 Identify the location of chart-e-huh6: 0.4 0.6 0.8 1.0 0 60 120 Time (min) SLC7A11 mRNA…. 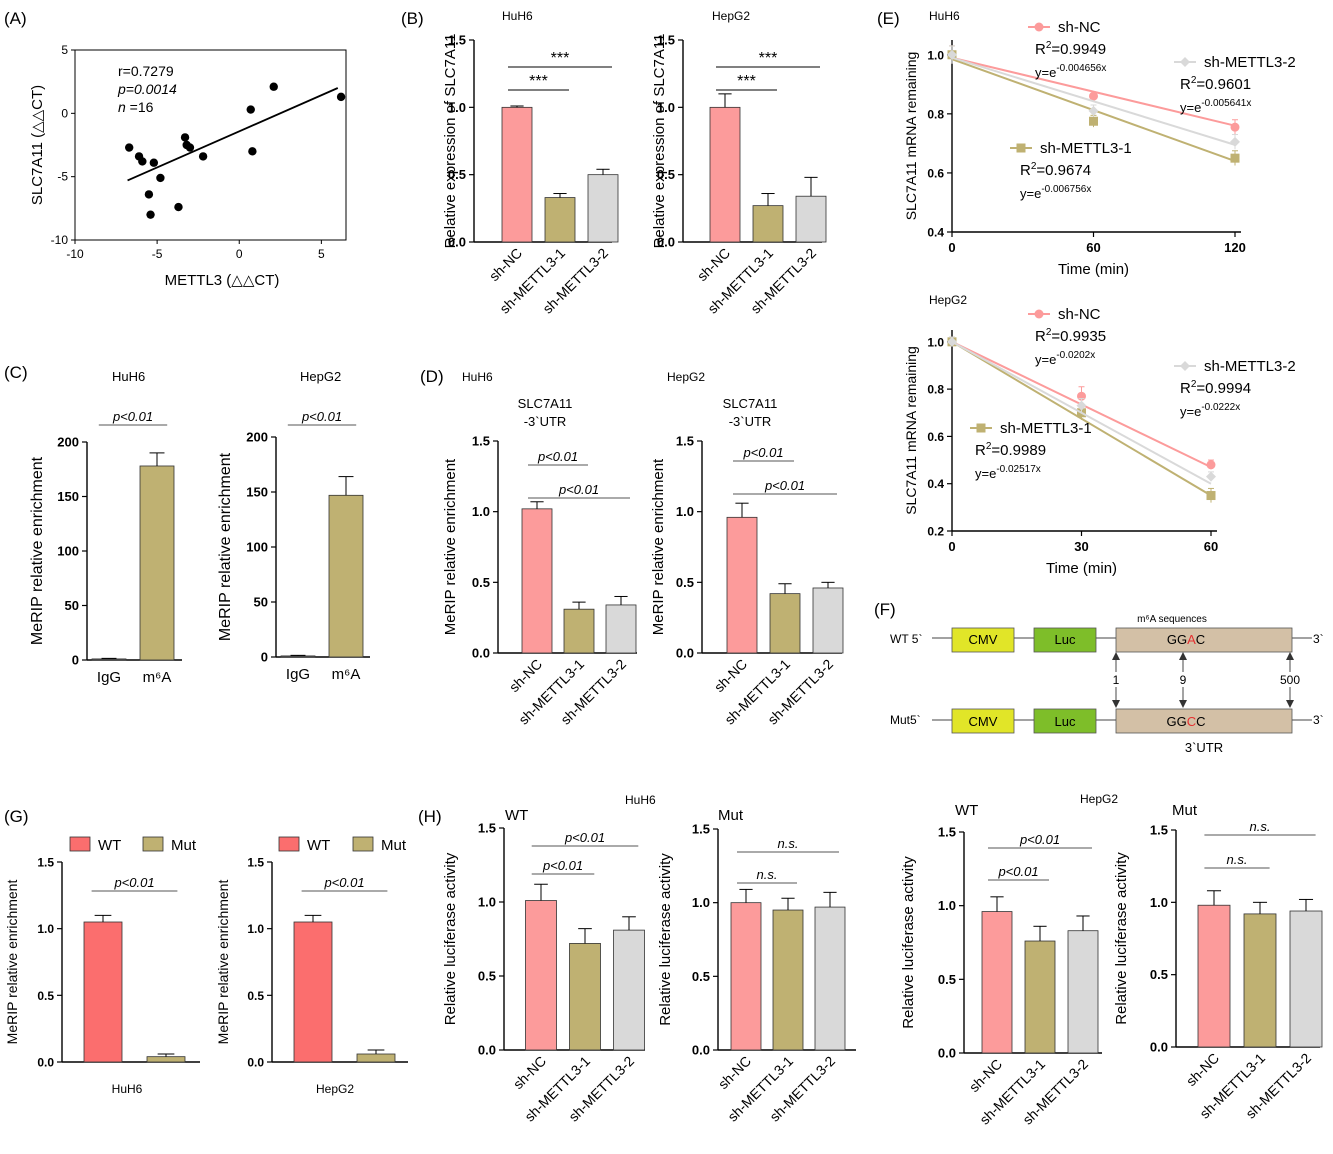
(1099, 148).